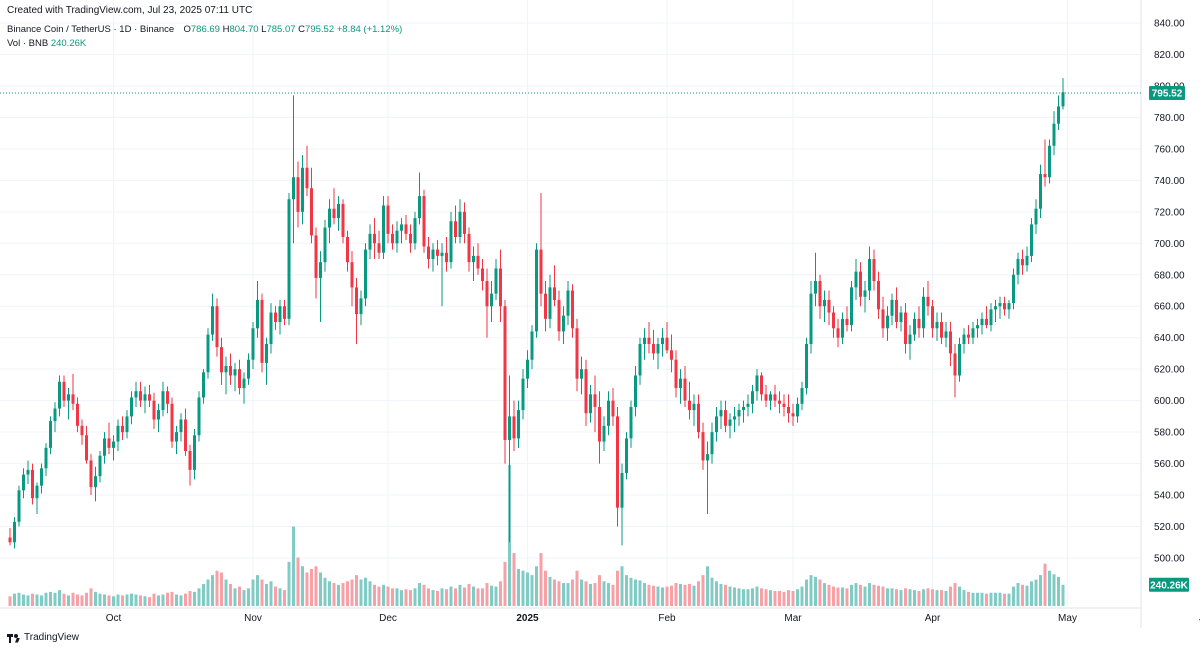 The width and height of the screenshot is (1200, 652). What do you see at coordinates (1167, 93) in the screenshot?
I see `last-price-label: 795.52` at bounding box center [1167, 93].